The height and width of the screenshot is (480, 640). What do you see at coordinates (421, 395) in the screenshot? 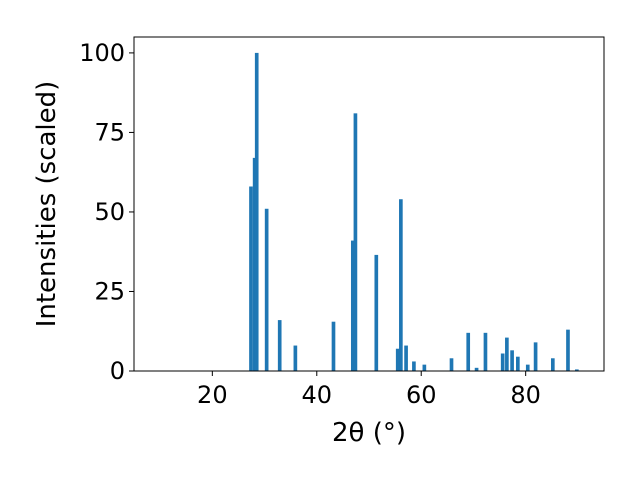
I see `x-tick-label: 60` at bounding box center [421, 395].